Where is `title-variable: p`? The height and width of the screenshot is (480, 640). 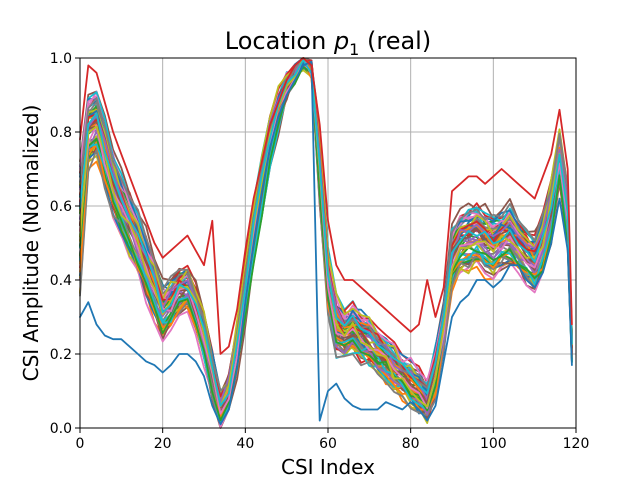
title-variable: p is located at coordinates (341, 41).